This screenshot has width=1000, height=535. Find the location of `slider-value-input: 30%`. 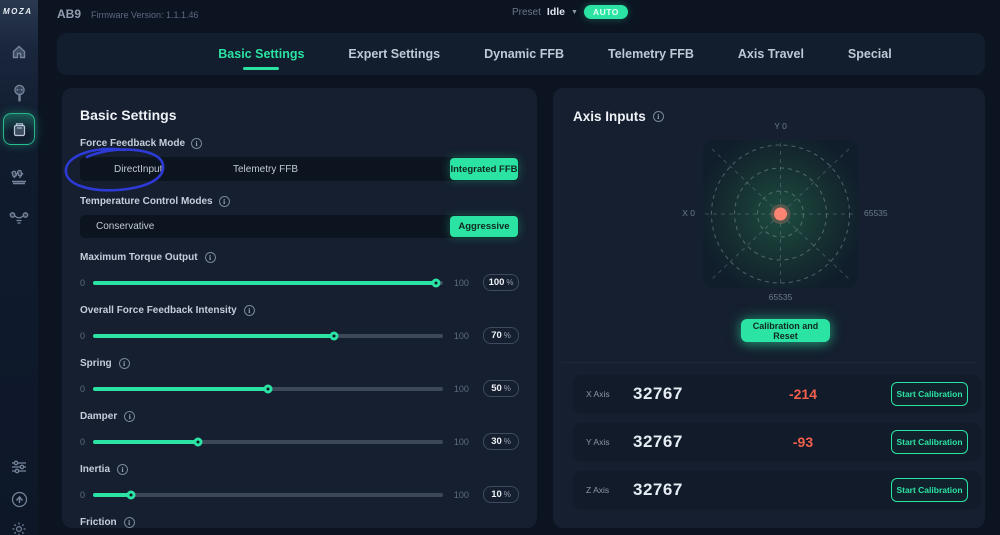

slider-value-input: 30% is located at coordinates (501, 441).